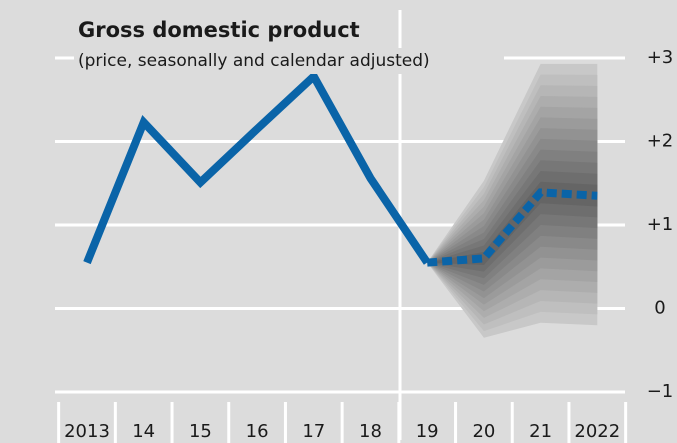 This screenshot has height=443, width=677. Describe the element at coordinates (660, 391) in the screenshot. I see `y-tick-label: −1` at that location.